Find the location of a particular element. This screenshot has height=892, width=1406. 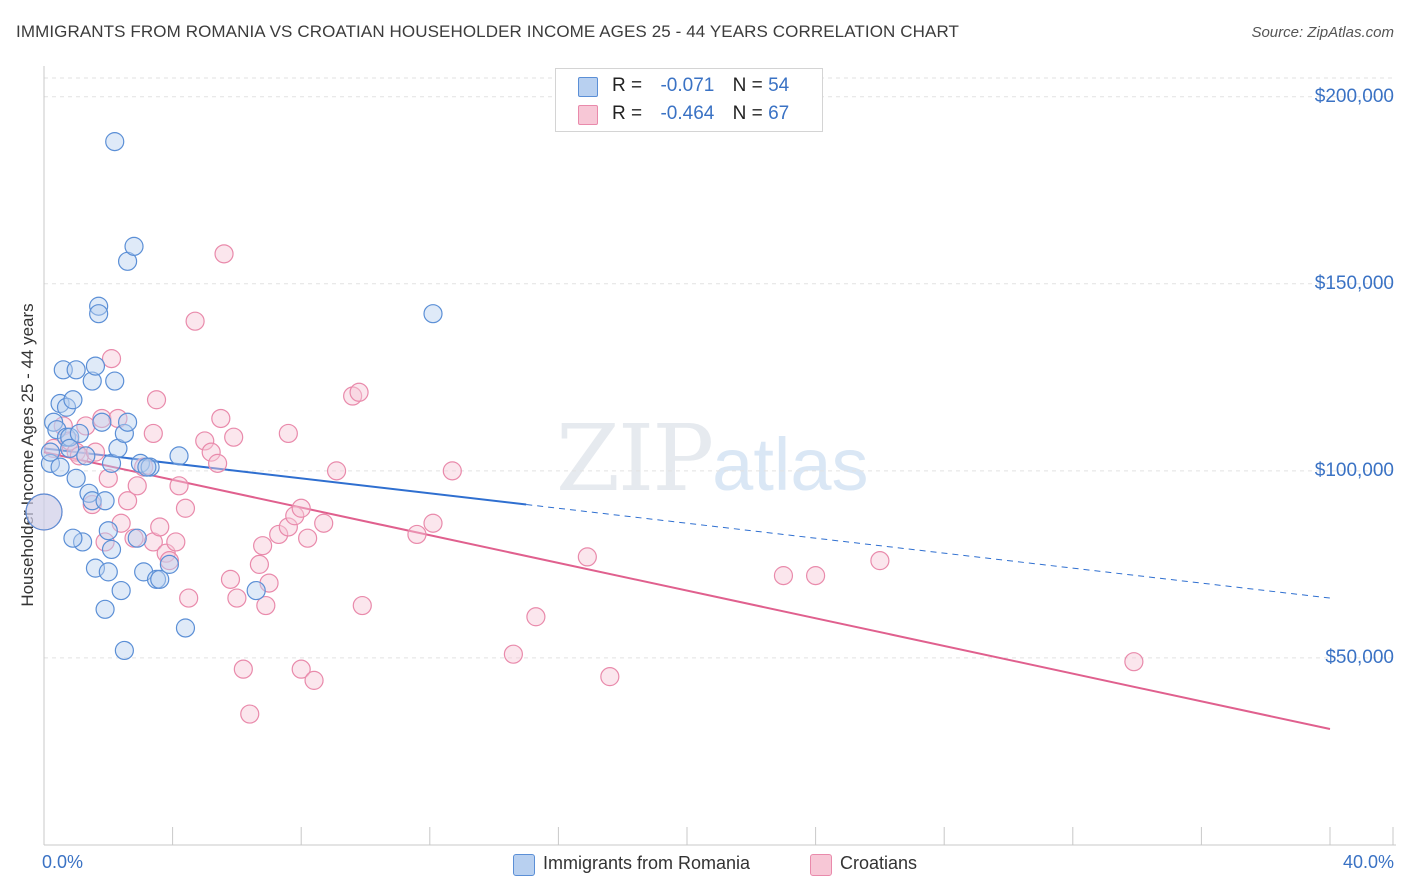

trend-line-romania-extrapolated is located at coordinates (928, 551).